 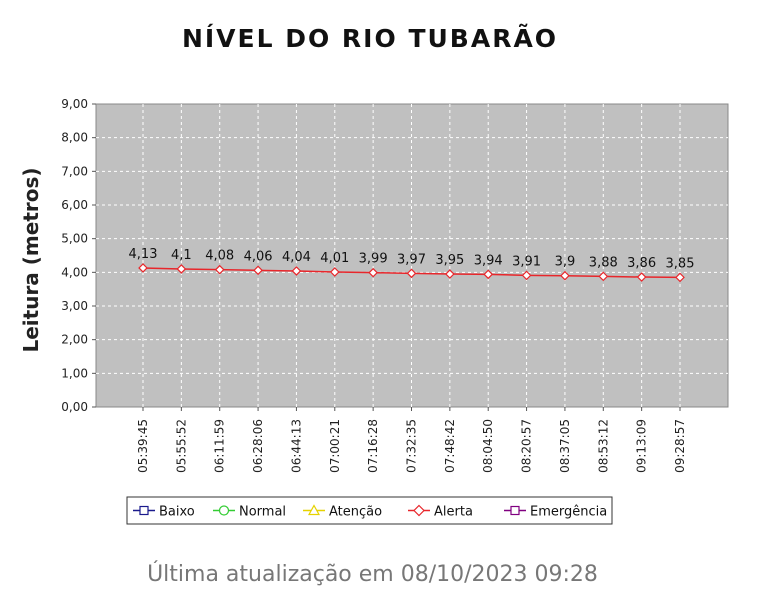 I want to click on y-tick-label: 6,00, so click(x=74, y=205).